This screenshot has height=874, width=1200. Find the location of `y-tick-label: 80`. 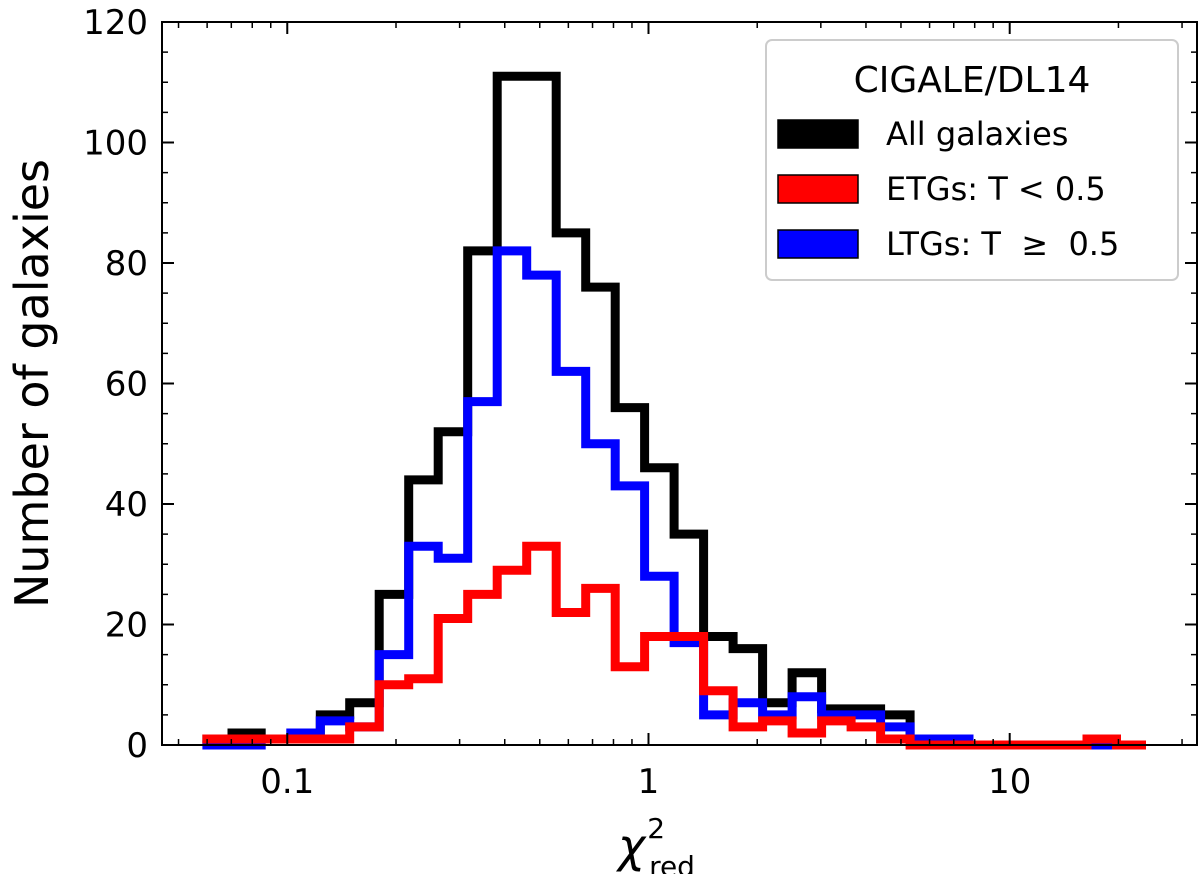

y-tick-label: 80 is located at coordinates (126, 264).